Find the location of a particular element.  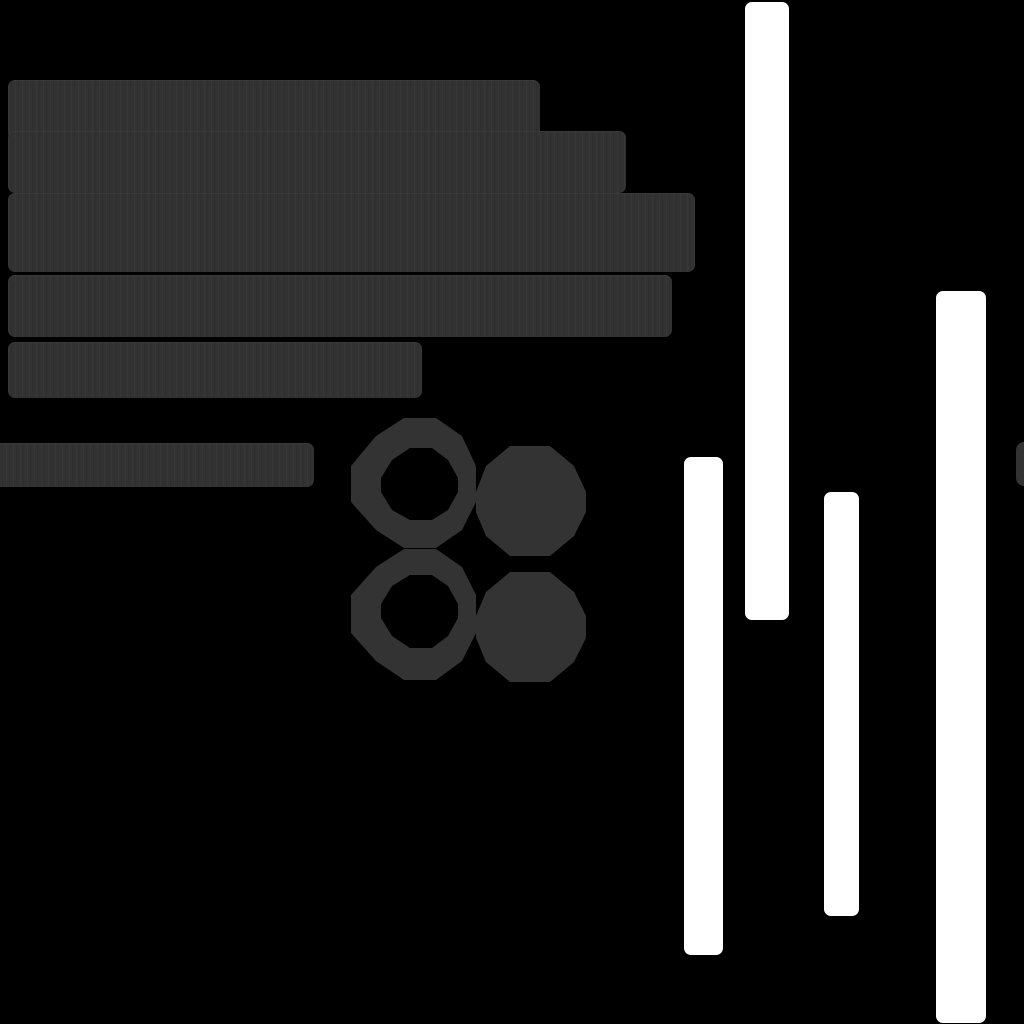

solid-knob-top-icon is located at coordinates (531, 501).